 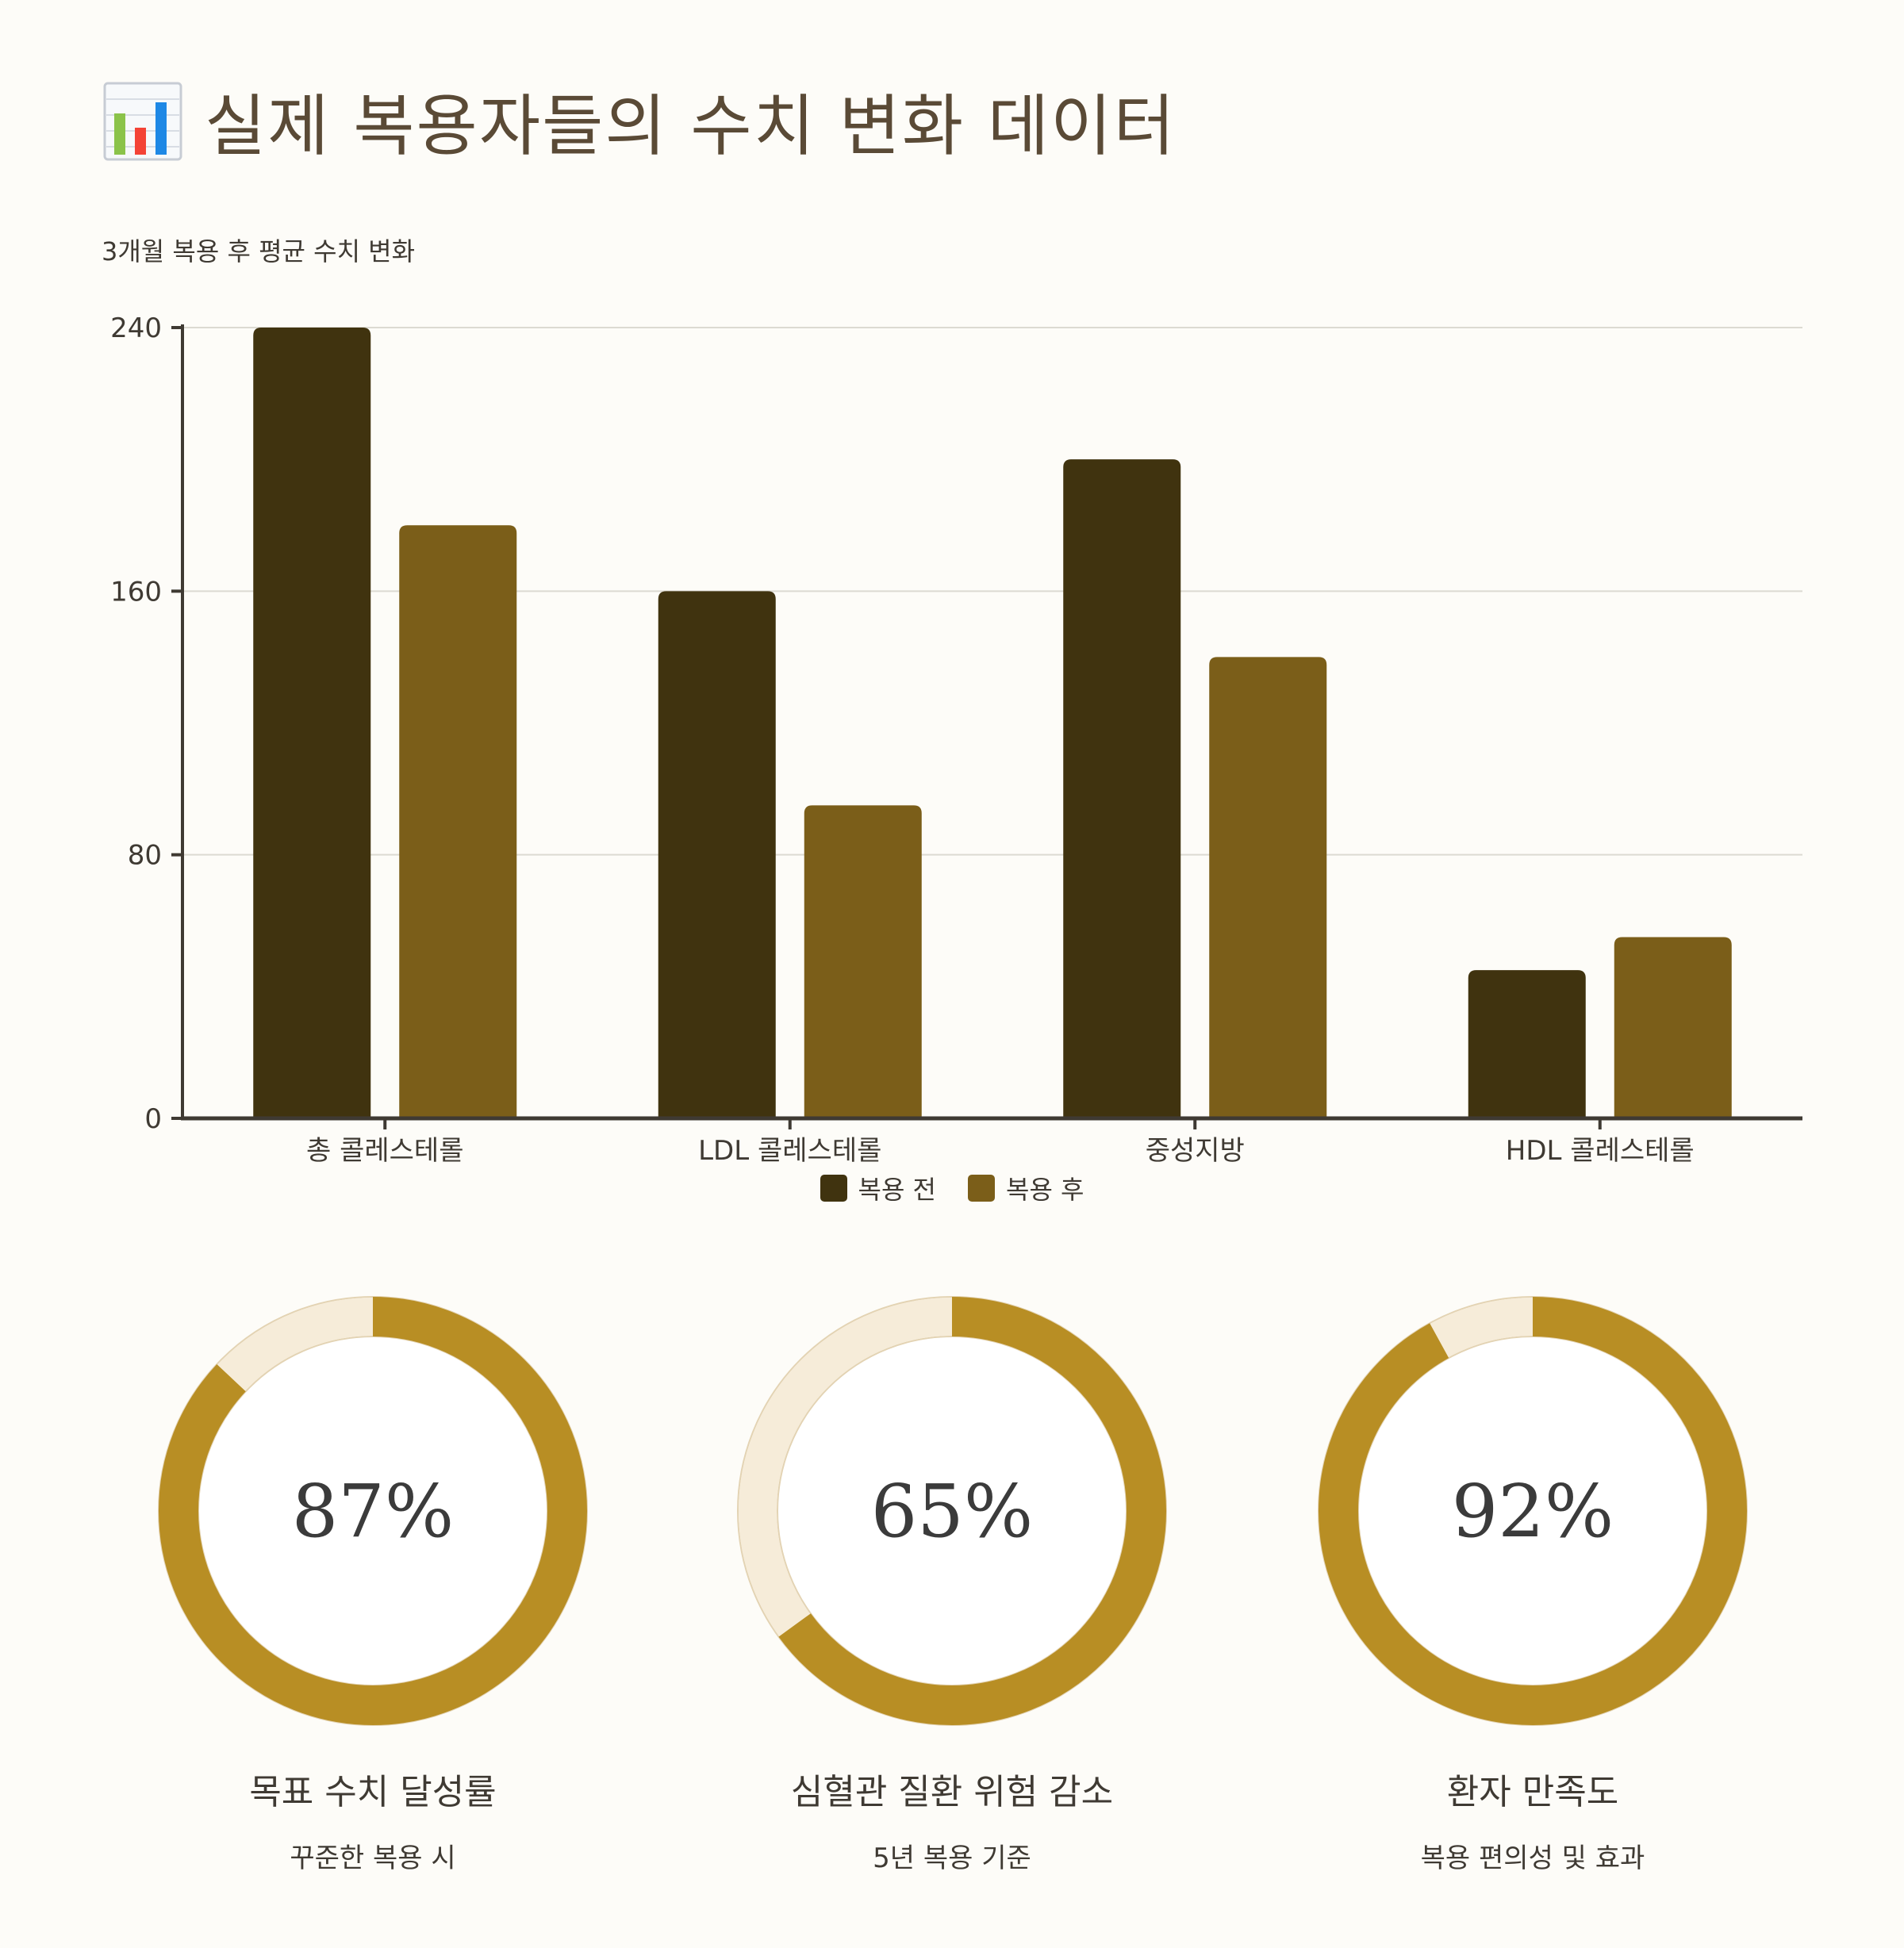 What do you see at coordinates (1045, 1190) in the screenshot?
I see `legend-label-after: 복용 후` at bounding box center [1045, 1190].